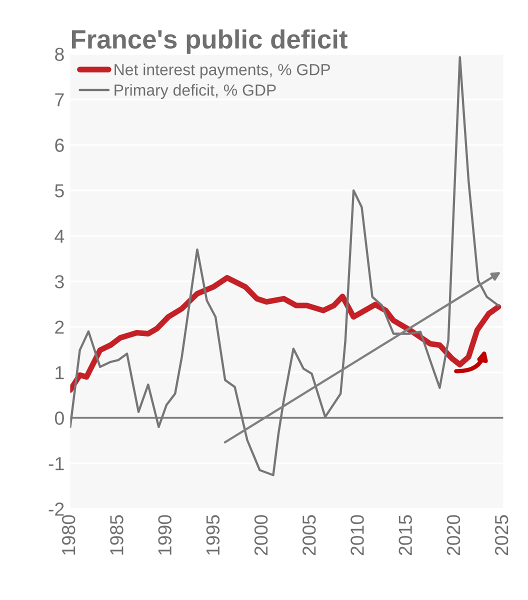  Describe the element at coordinates (59, 54) in the screenshot. I see `y-tick-label: 8` at that location.